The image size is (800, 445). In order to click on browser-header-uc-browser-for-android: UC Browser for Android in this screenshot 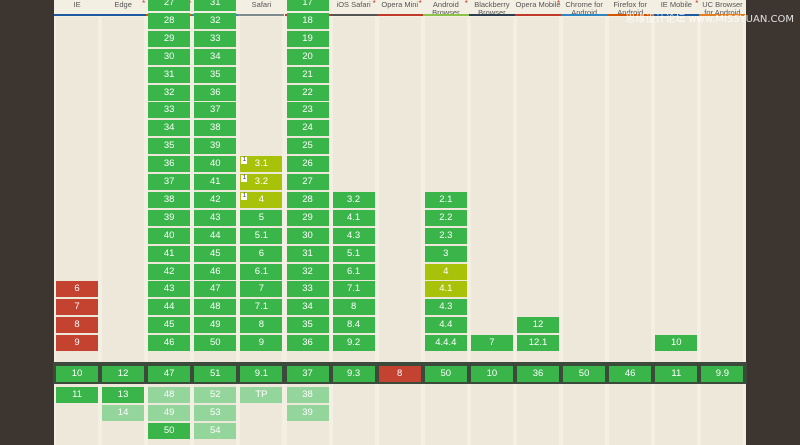, I will do `click(722, 8)`.